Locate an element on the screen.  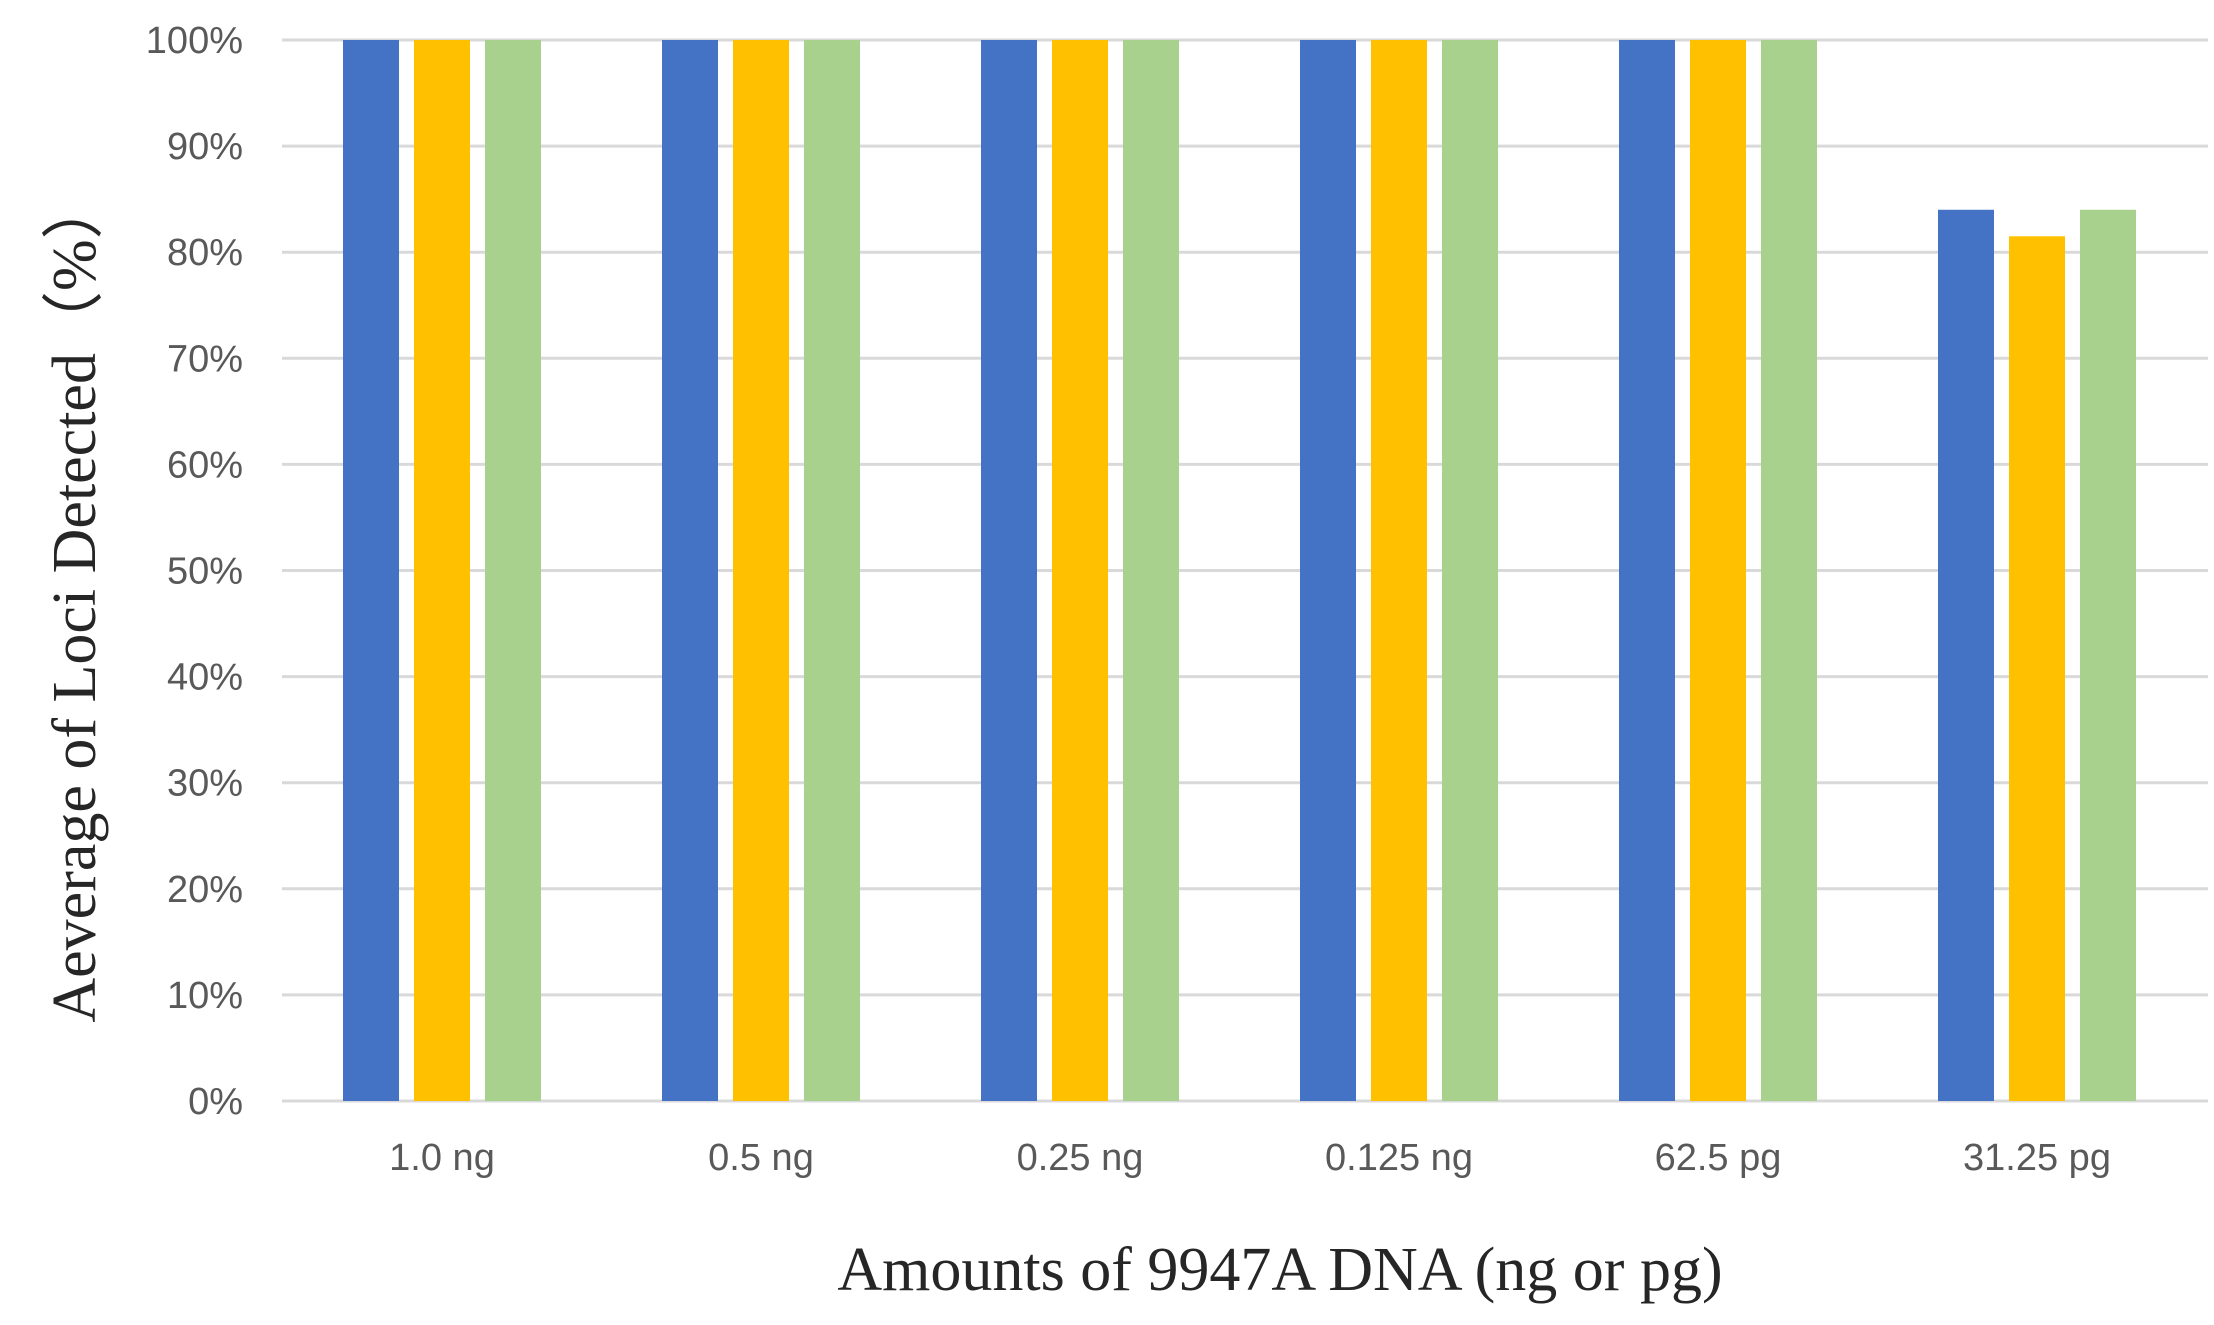
y-tick-label: 50% is located at coordinates (205, 572).